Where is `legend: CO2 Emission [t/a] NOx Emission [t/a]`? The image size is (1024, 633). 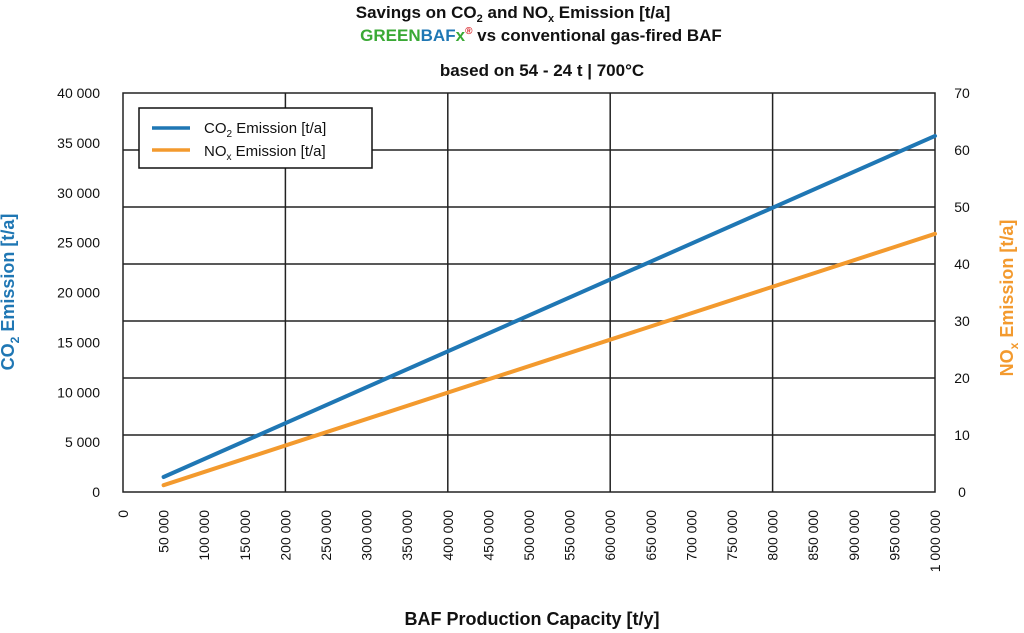 legend: CO2 Emission [t/a] NOx Emission [t/a] is located at coordinates (255, 138).